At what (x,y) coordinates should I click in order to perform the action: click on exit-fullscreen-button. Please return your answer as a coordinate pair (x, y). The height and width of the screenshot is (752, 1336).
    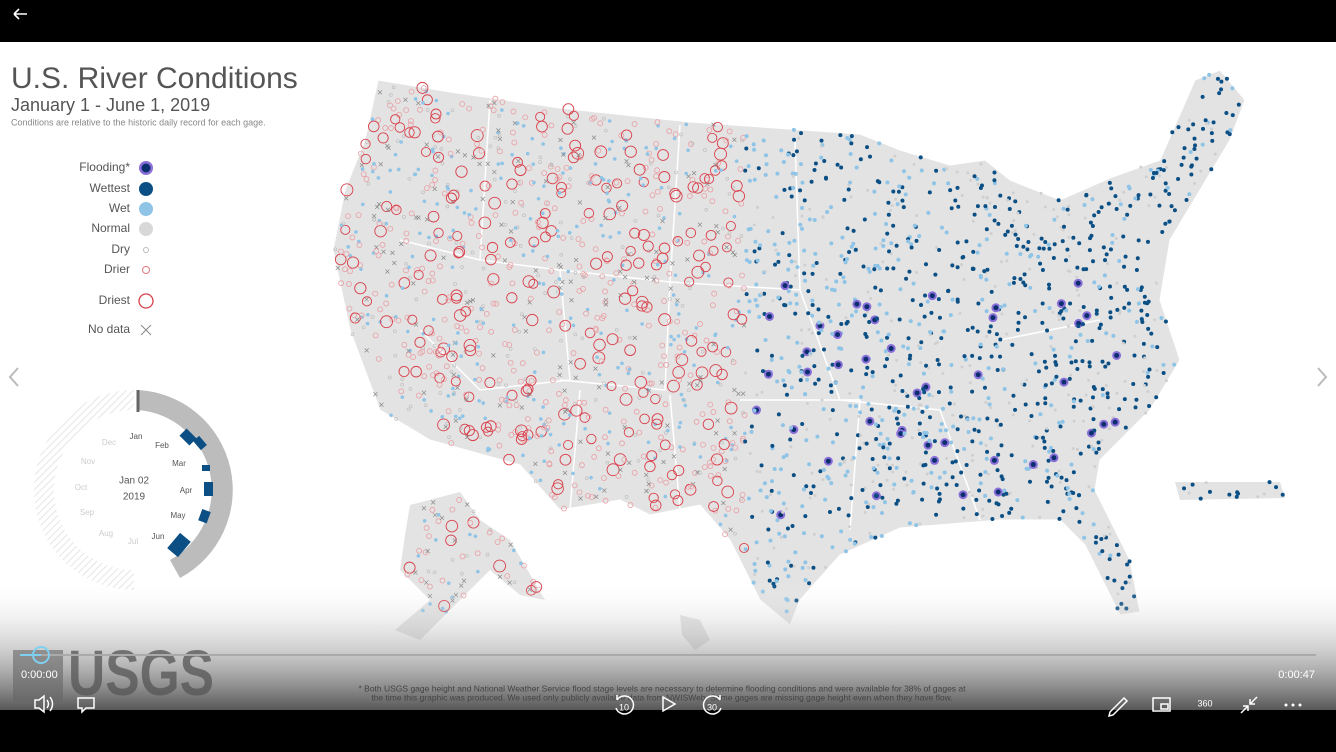
    Looking at the image, I should click on (1249, 705).